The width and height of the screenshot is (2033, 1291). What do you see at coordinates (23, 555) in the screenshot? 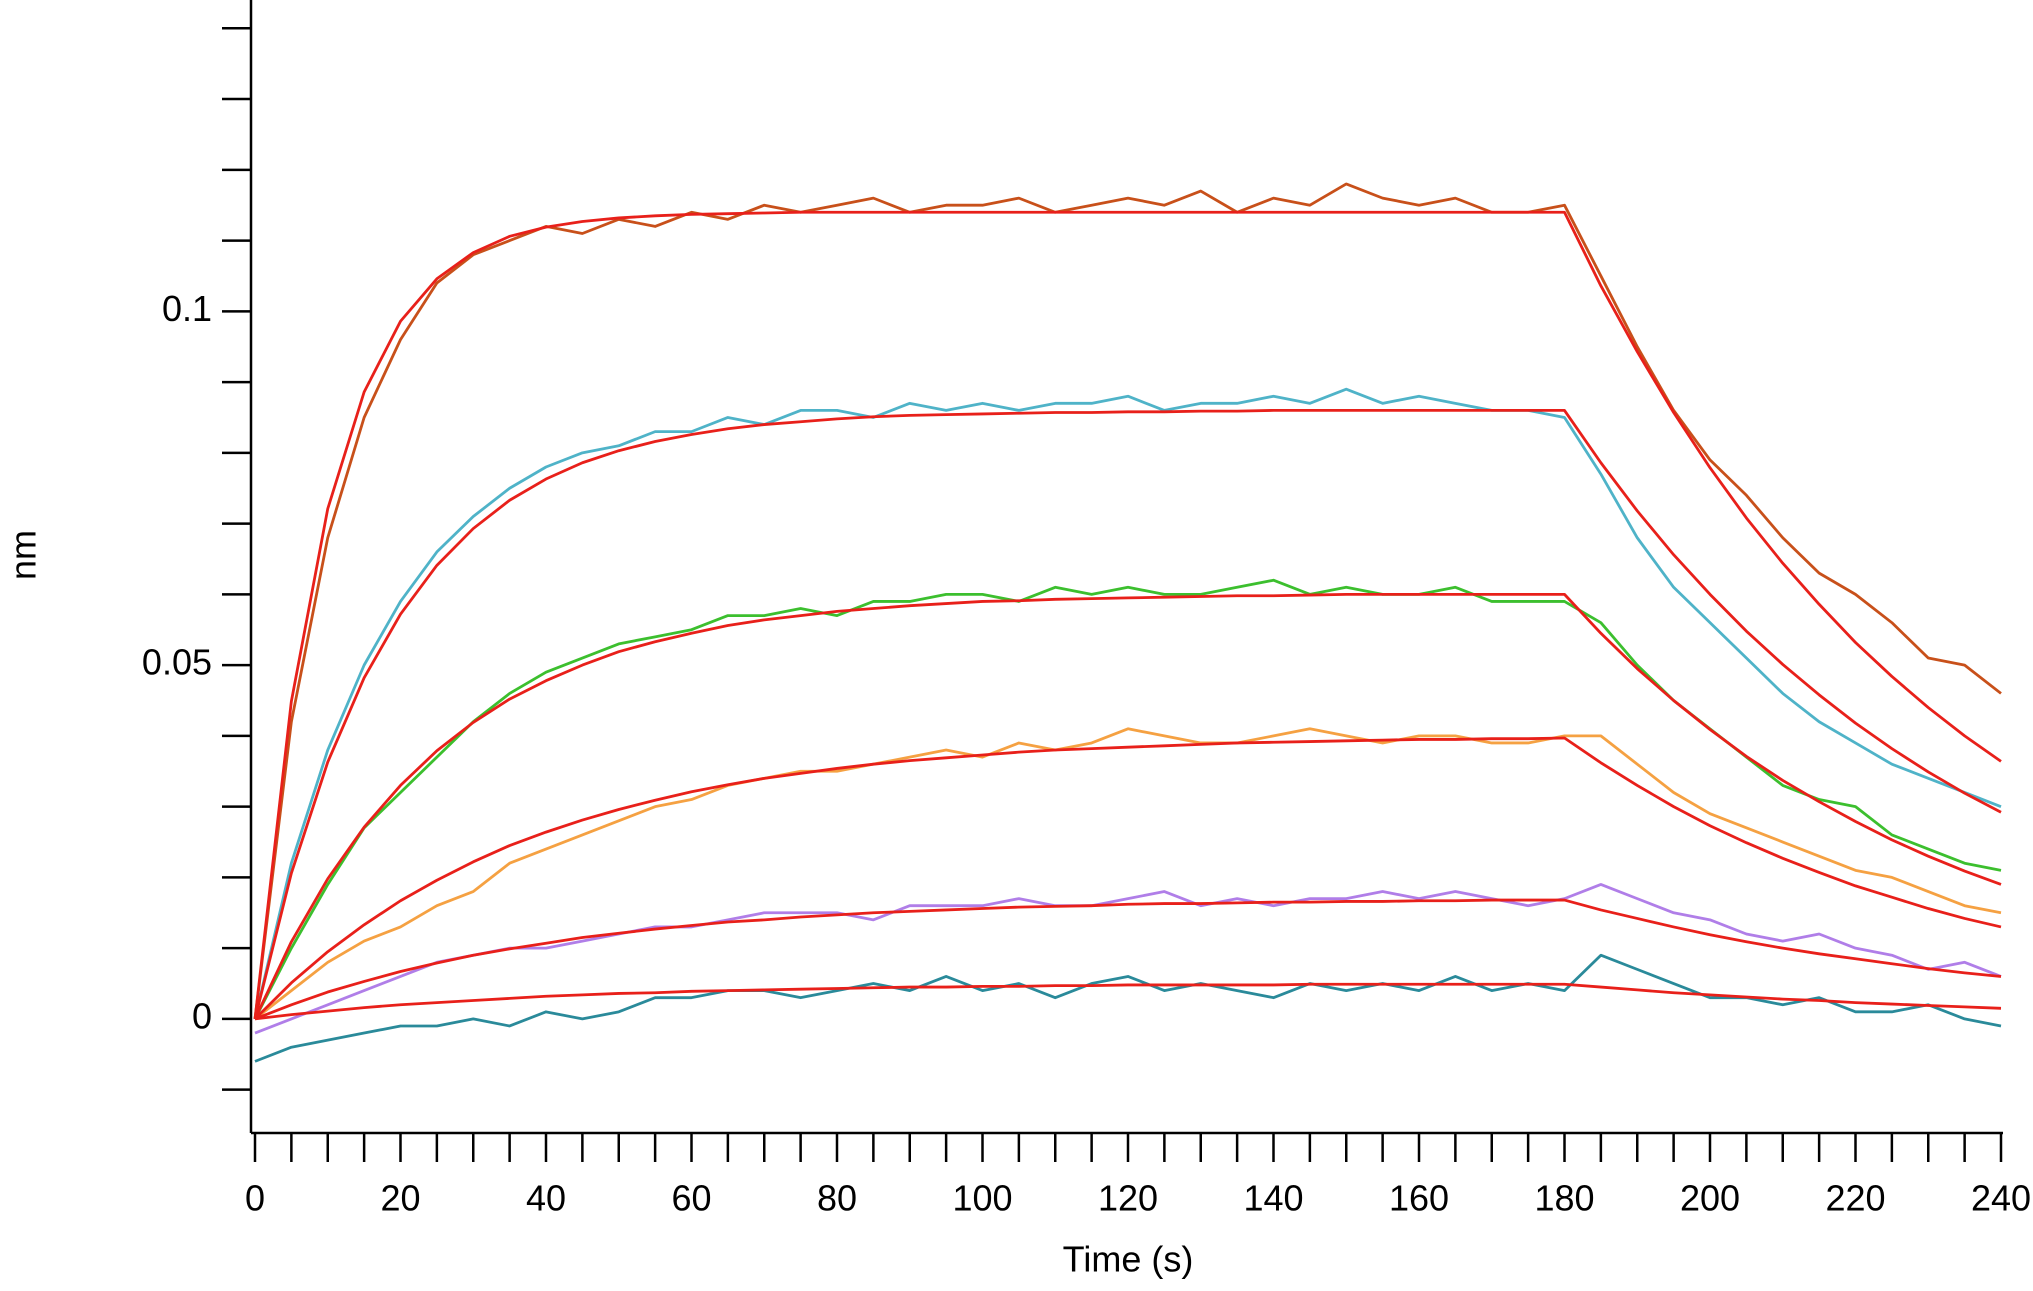
I see `y-axis-label: nm` at bounding box center [23, 555].